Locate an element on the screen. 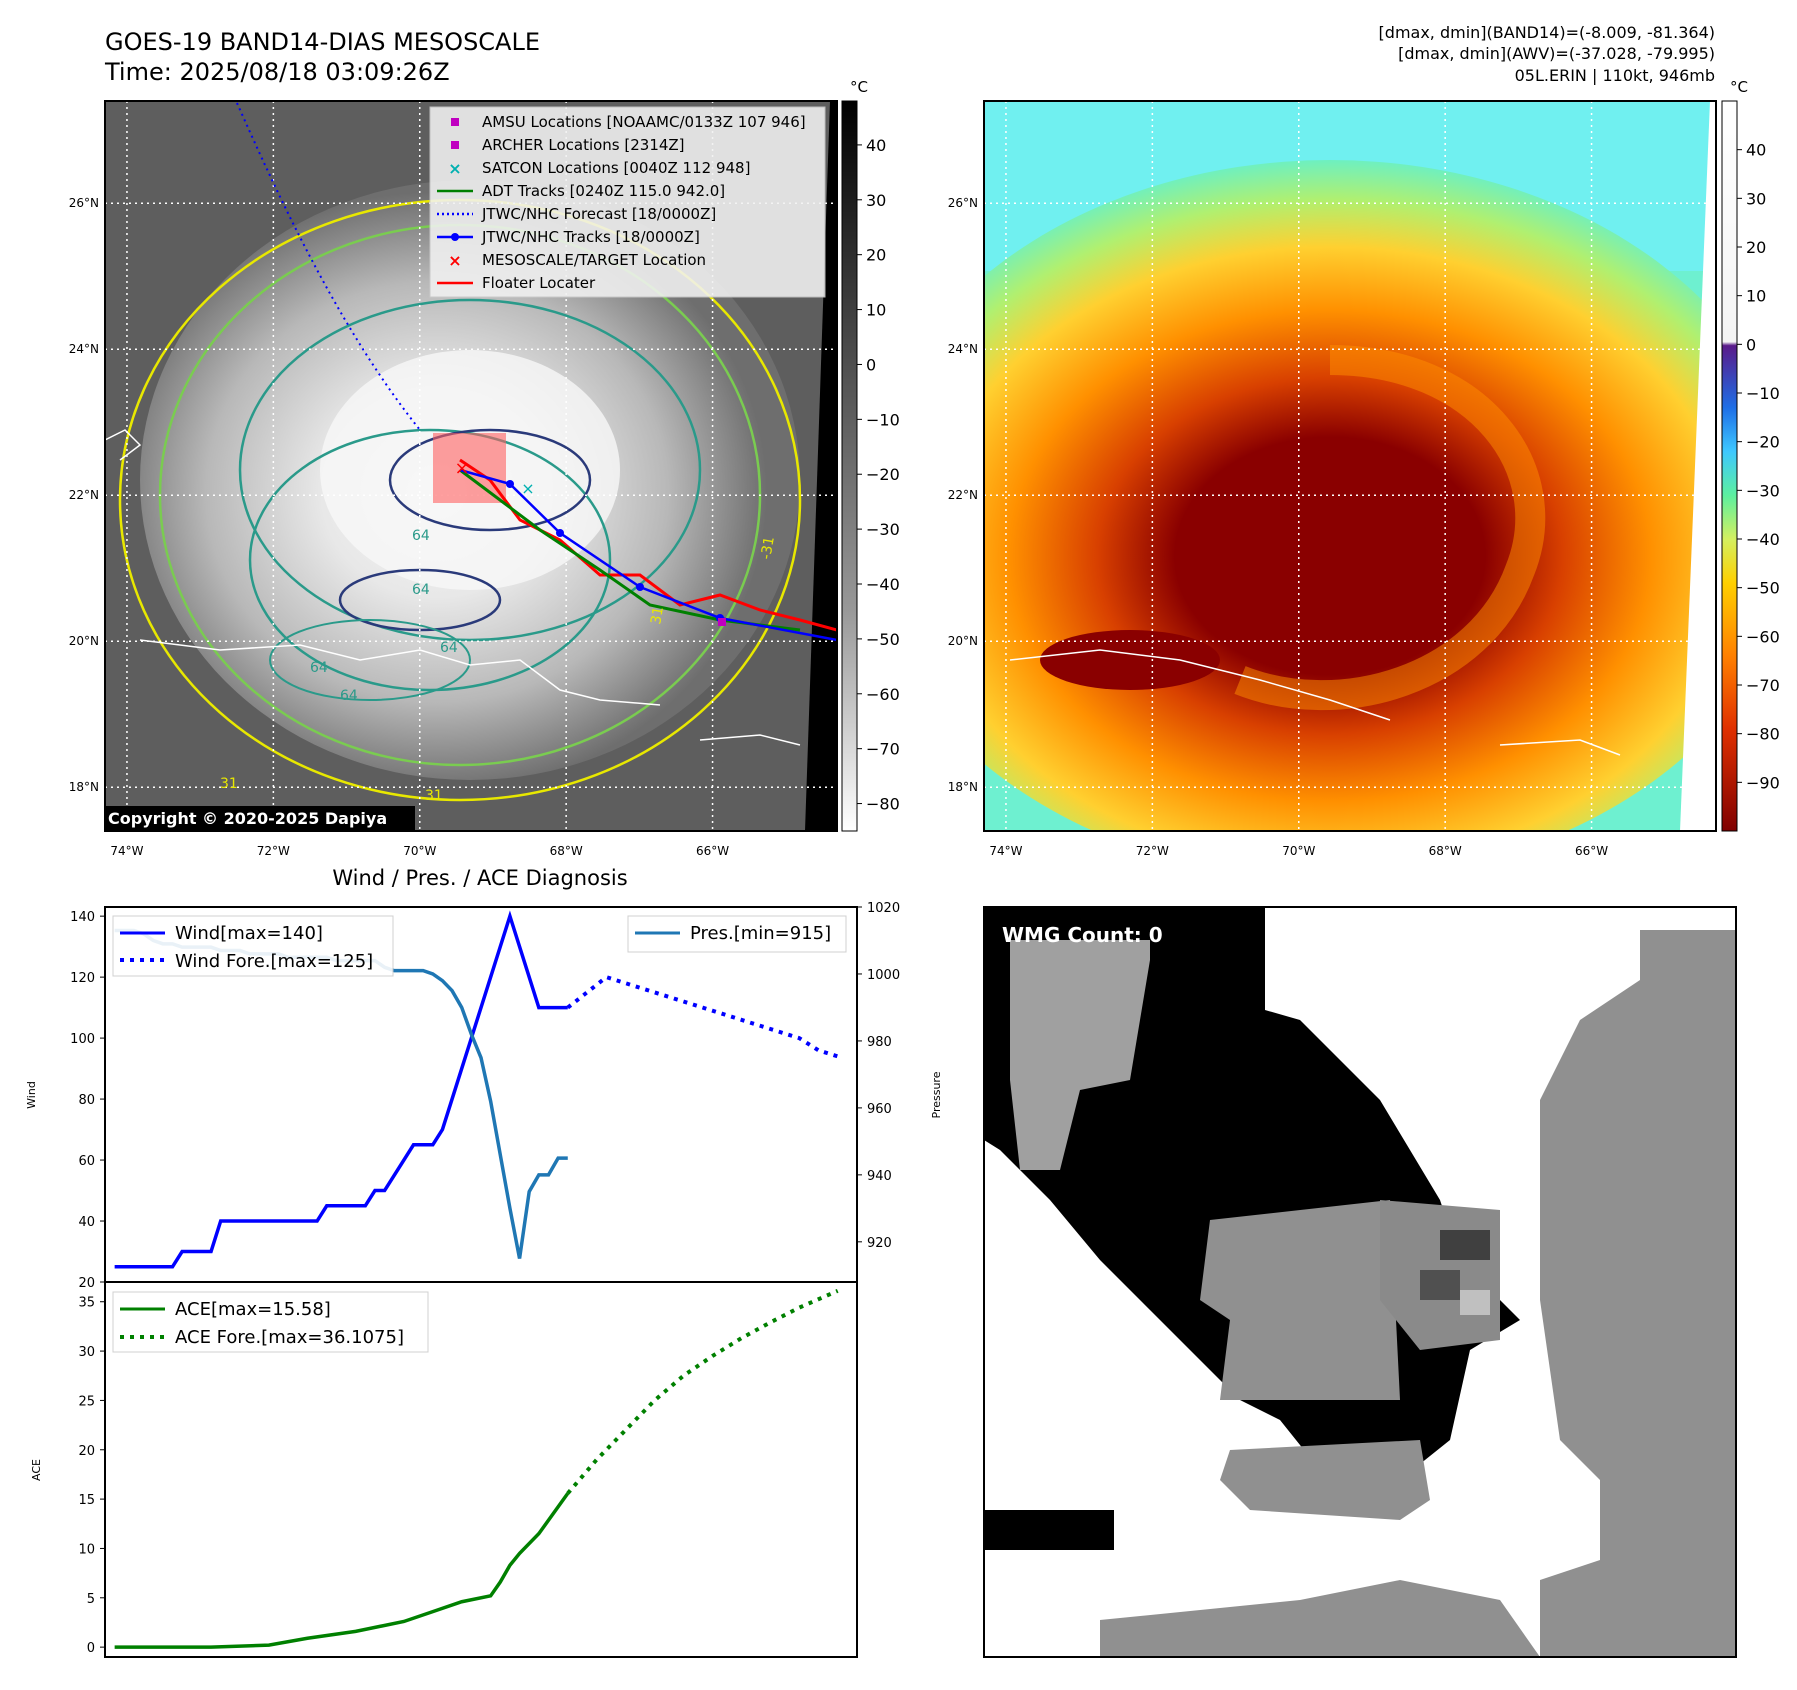 The image size is (1797, 1690). y-tick-label: 0 is located at coordinates (91, 1648).